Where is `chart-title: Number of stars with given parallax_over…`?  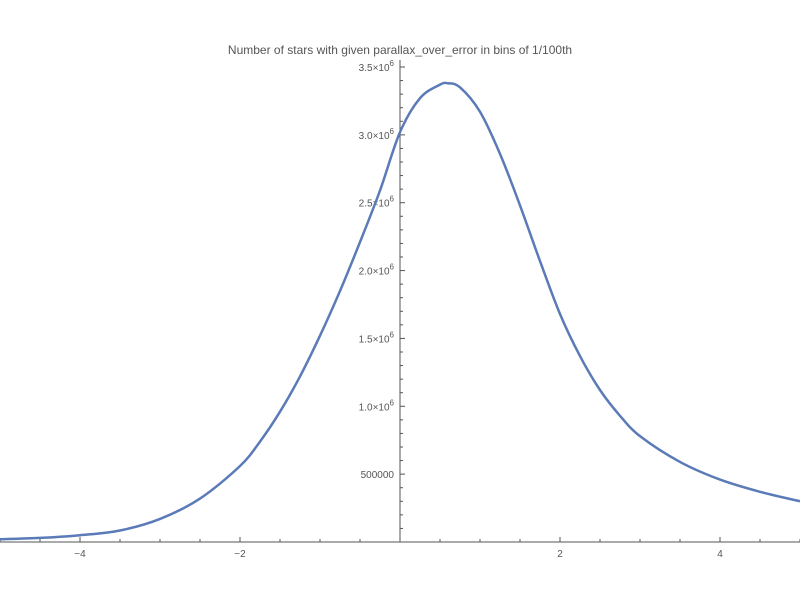
chart-title: Number of stars with given parallax_over… is located at coordinates (400, 50).